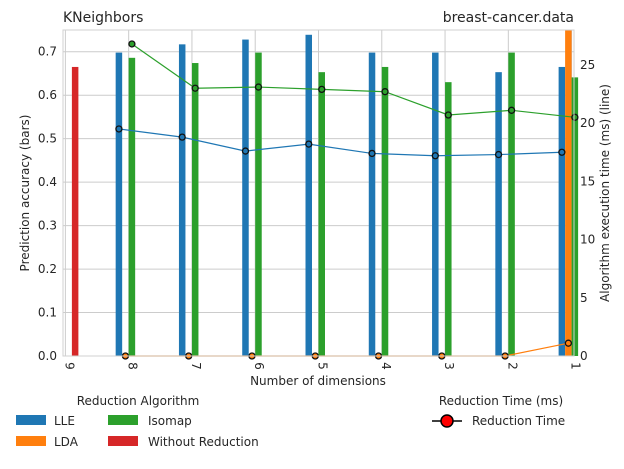  Describe the element at coordinates (323, 366) in the screenshot. I see `x-tick-label: 5` at that location.